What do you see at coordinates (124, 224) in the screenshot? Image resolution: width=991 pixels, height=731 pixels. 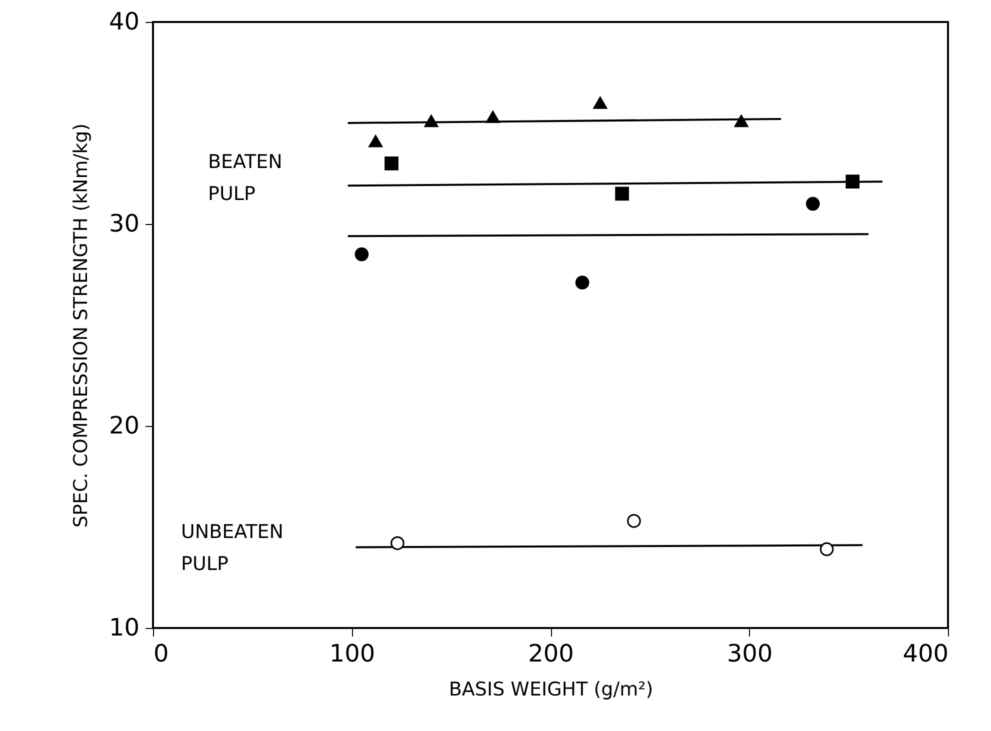 I see `y-tick-label: 30` at bounding box center [124, 224].